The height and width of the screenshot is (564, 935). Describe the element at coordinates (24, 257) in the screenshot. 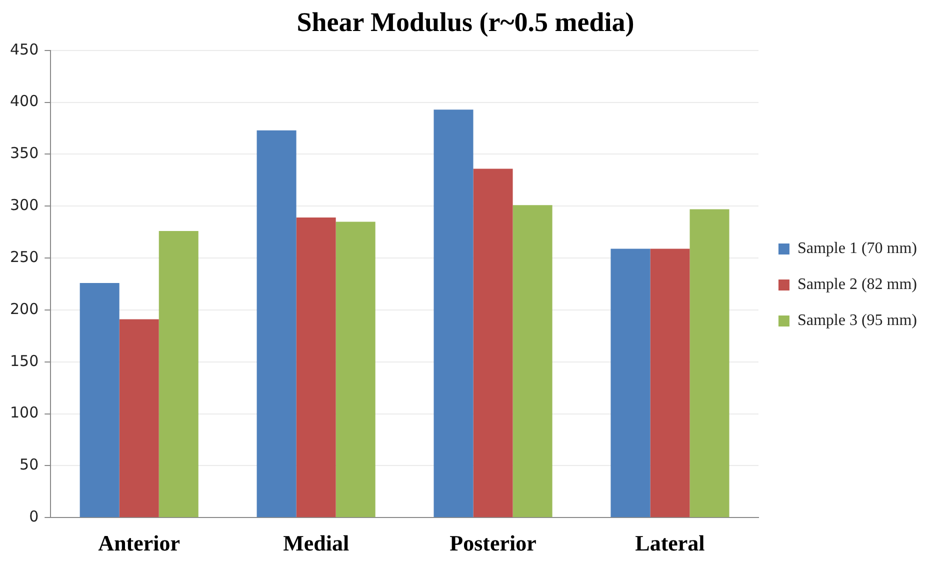

I see `y-tick-label: 250` at that location.